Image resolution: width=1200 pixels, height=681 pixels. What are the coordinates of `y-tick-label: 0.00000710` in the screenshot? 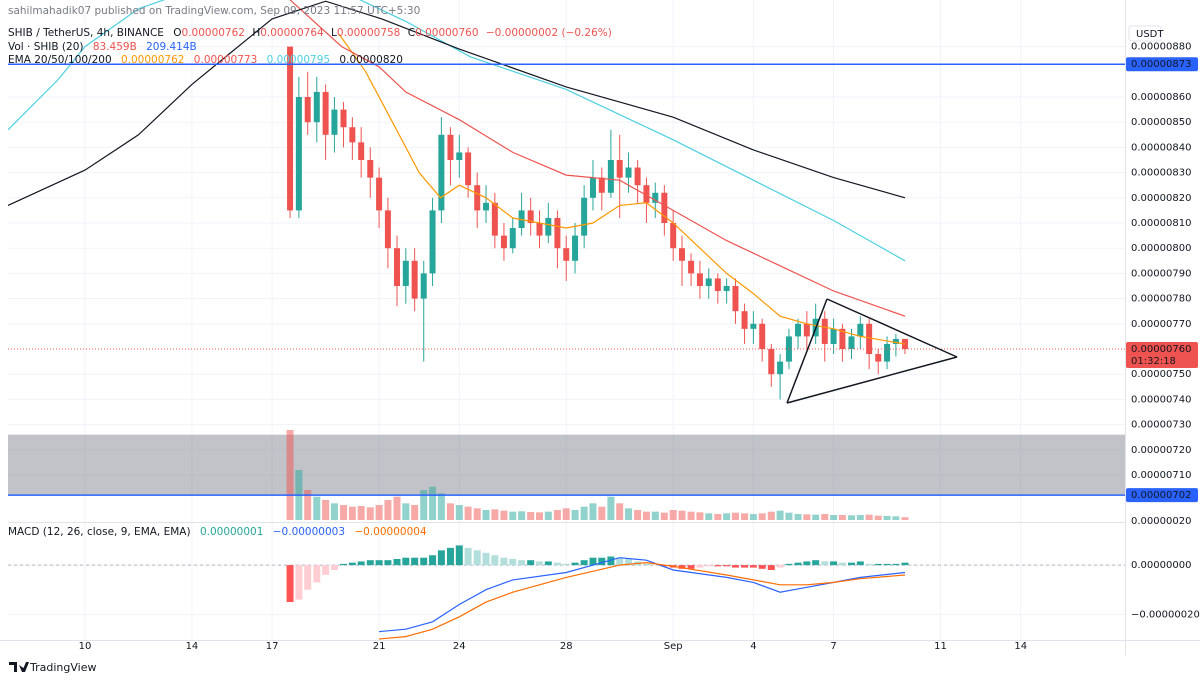 It's located at (1161, 475).